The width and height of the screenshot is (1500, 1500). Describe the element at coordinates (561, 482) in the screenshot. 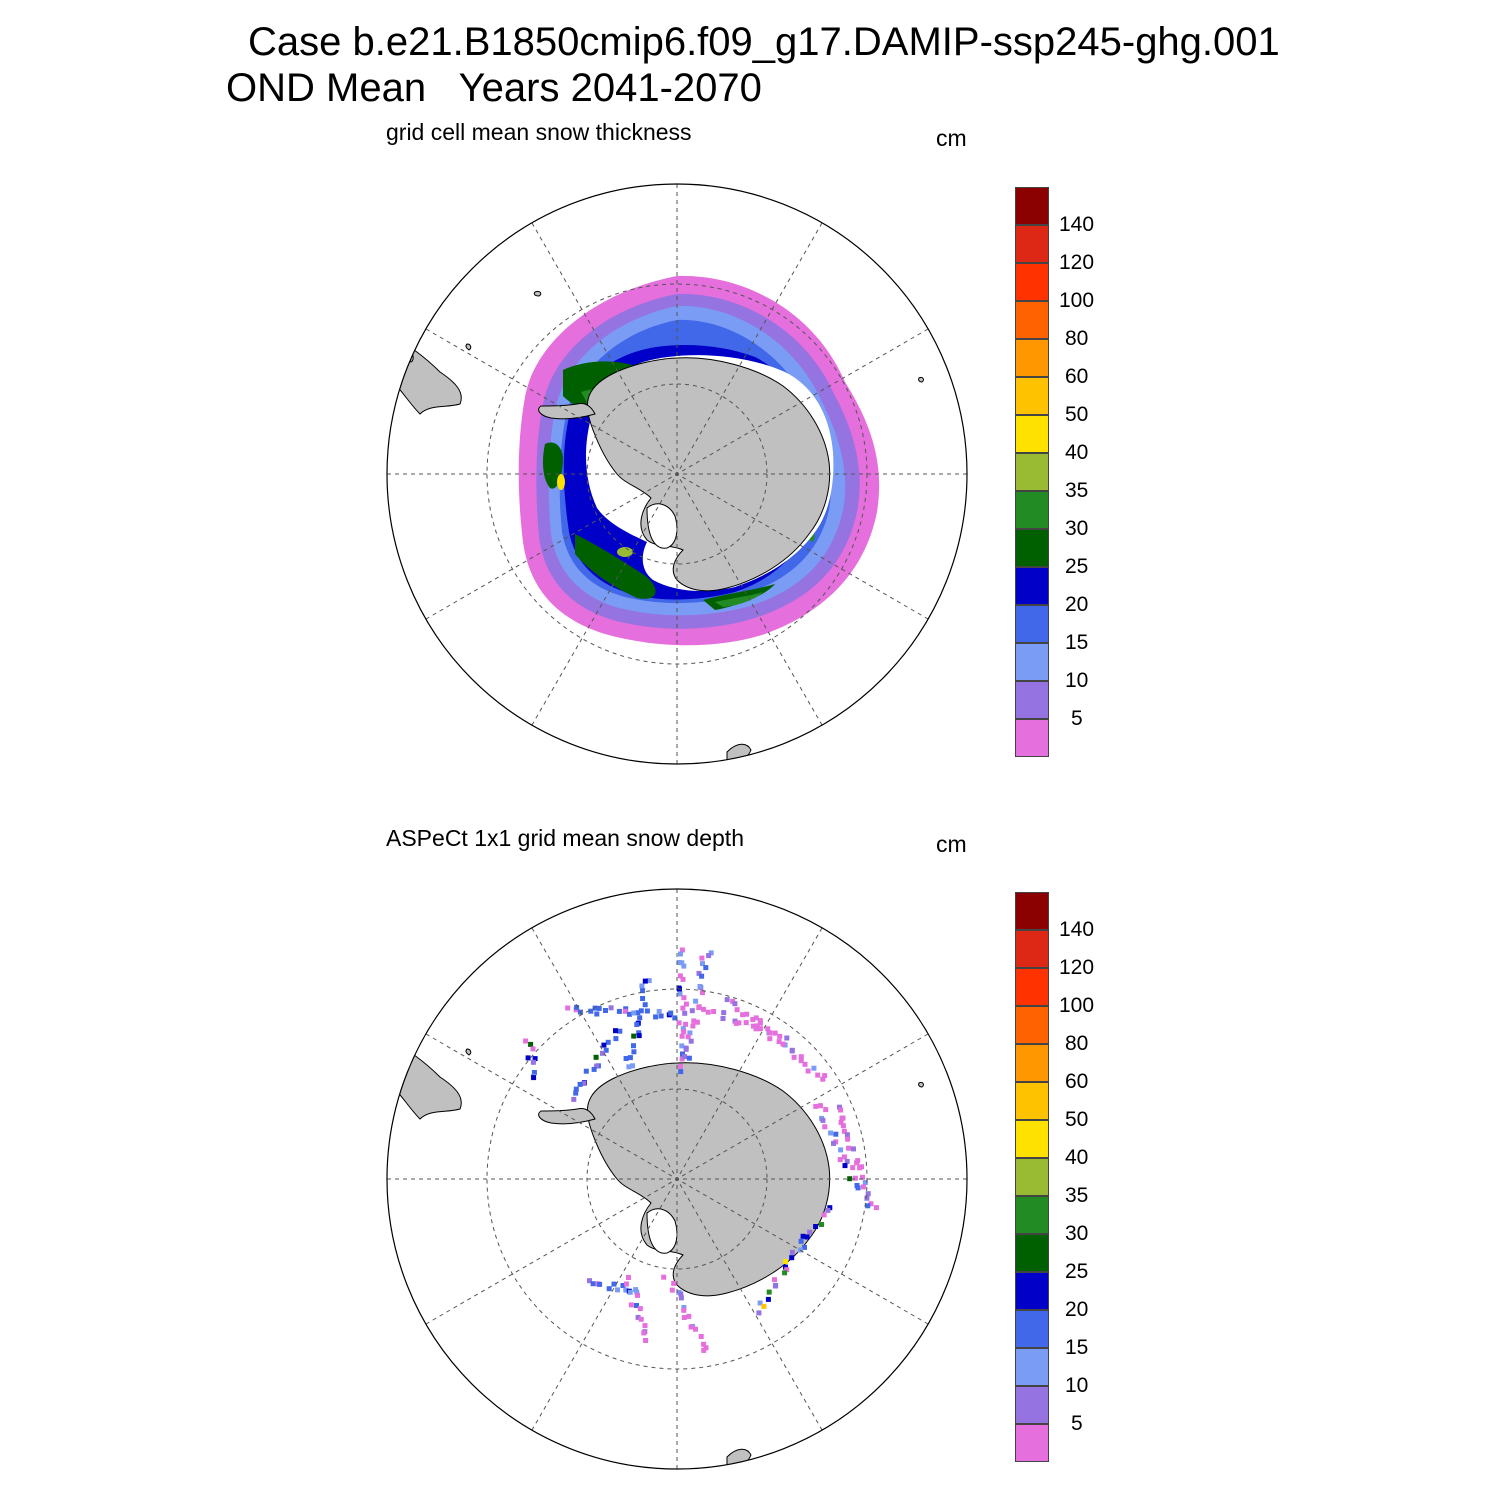

I see `snow-spot-40-50cm` at that location.